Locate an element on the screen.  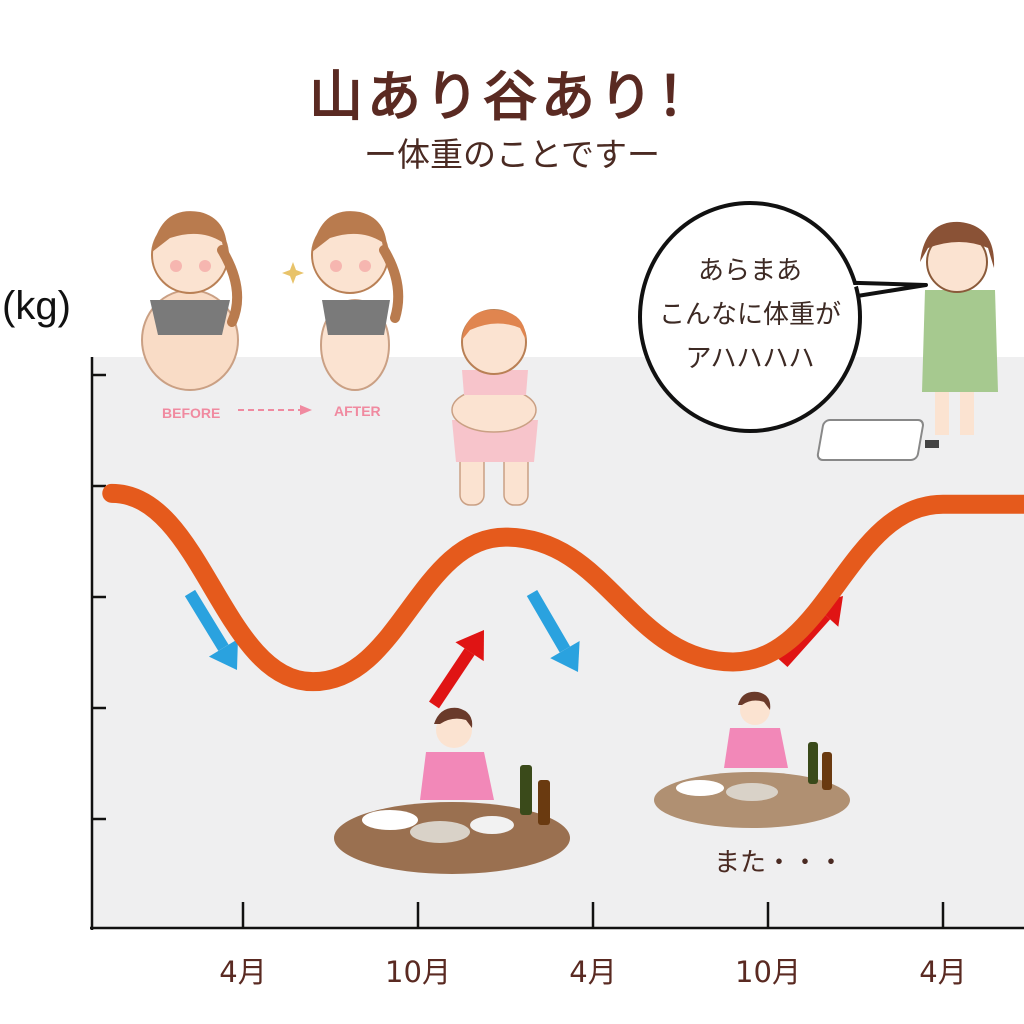
again-note: また・・・ is located at coordinates (779, 863).